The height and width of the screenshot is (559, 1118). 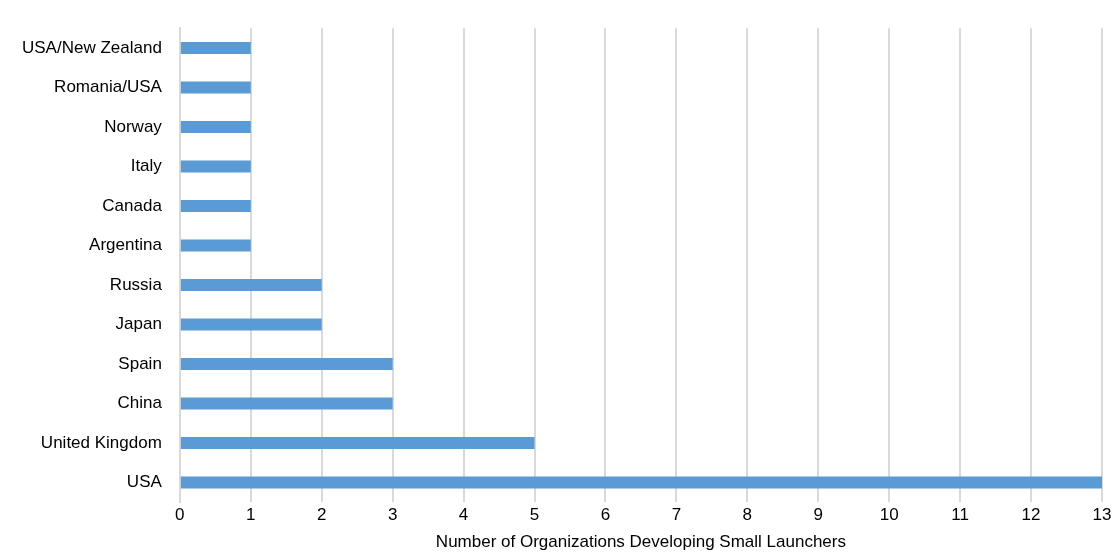 I want to click on x-tick-label: 6, so click(x=605, y=515).